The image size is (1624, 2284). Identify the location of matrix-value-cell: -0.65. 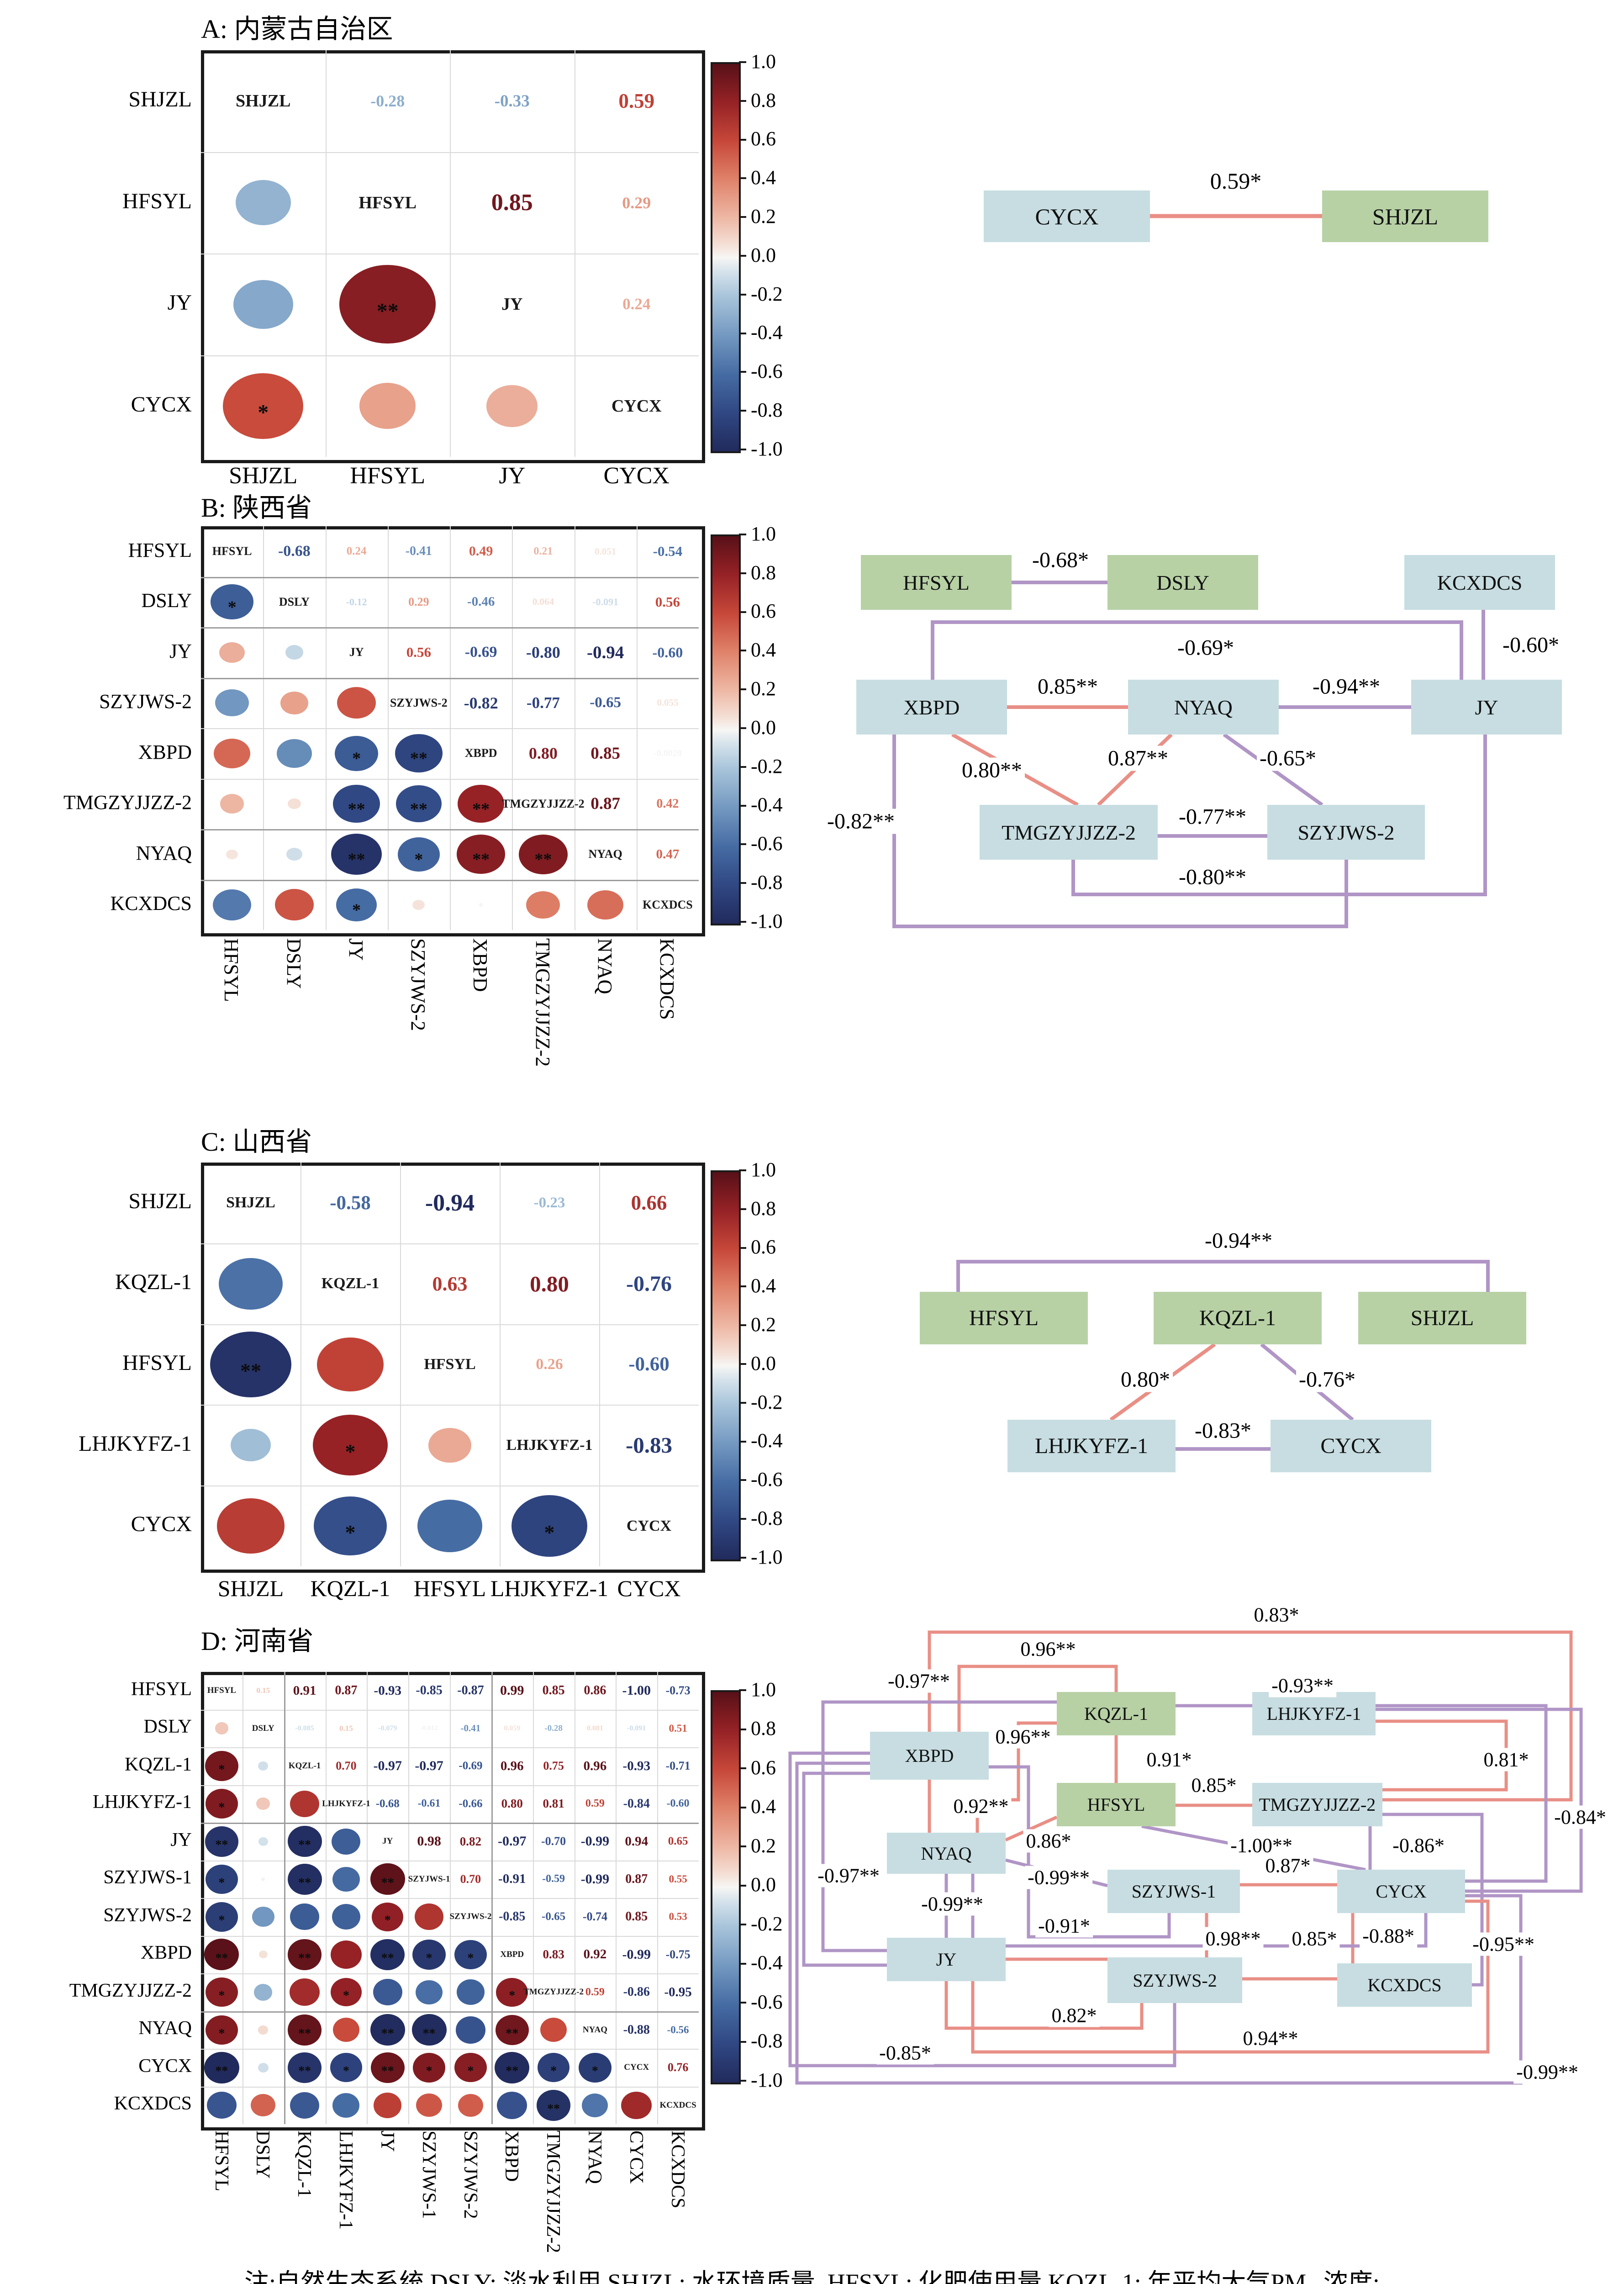
(606, 702).